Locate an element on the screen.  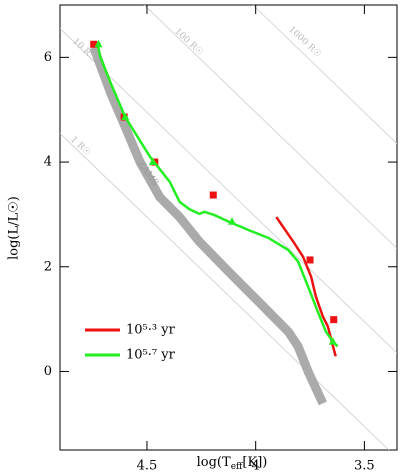
radius-label: 1 R☉ is located at coordinates (80, 146).